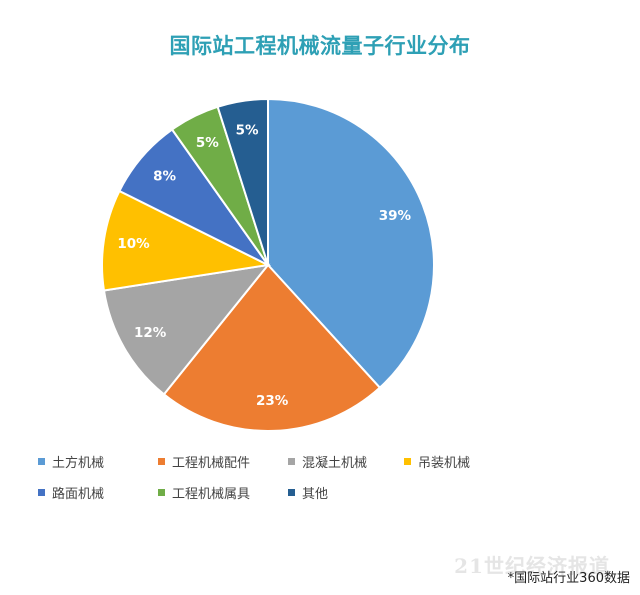 Image resolution: width=640 pixels, height=595 pixels. What do you see at coordinates (78, 494) in the screenshot?
I see `legend-label: 路面机械` at bounding box center [78, 494].